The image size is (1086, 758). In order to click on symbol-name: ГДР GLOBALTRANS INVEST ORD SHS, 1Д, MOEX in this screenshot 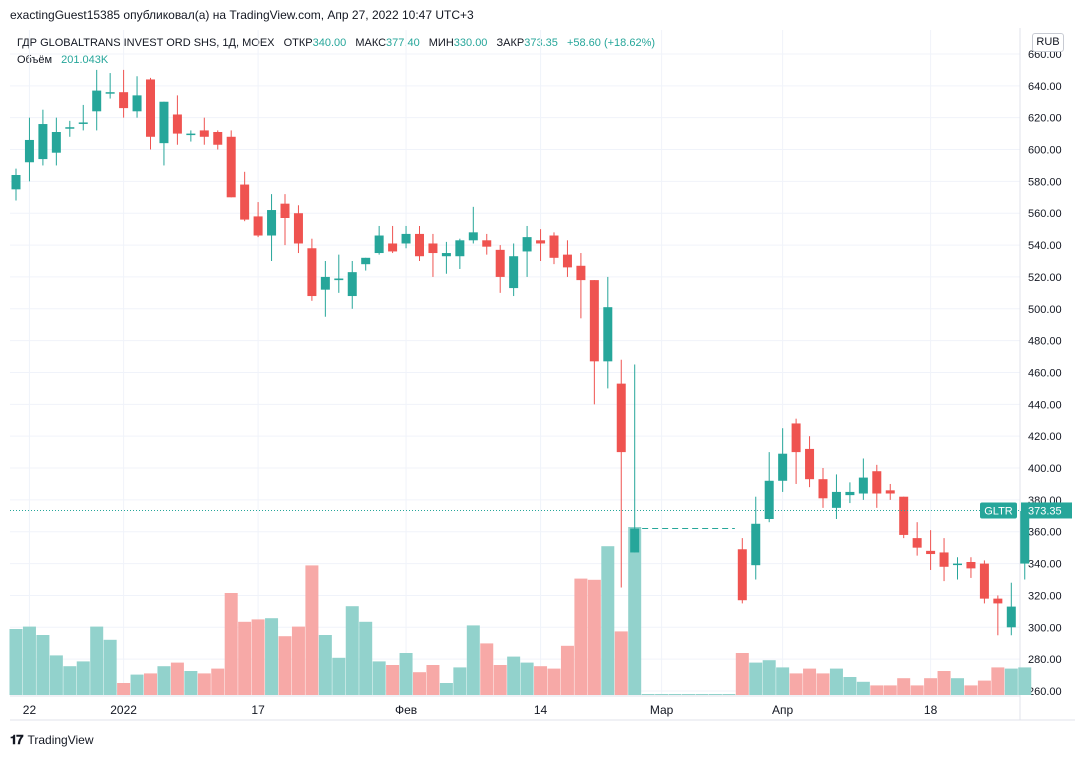, I will do `click(146, 43)`.